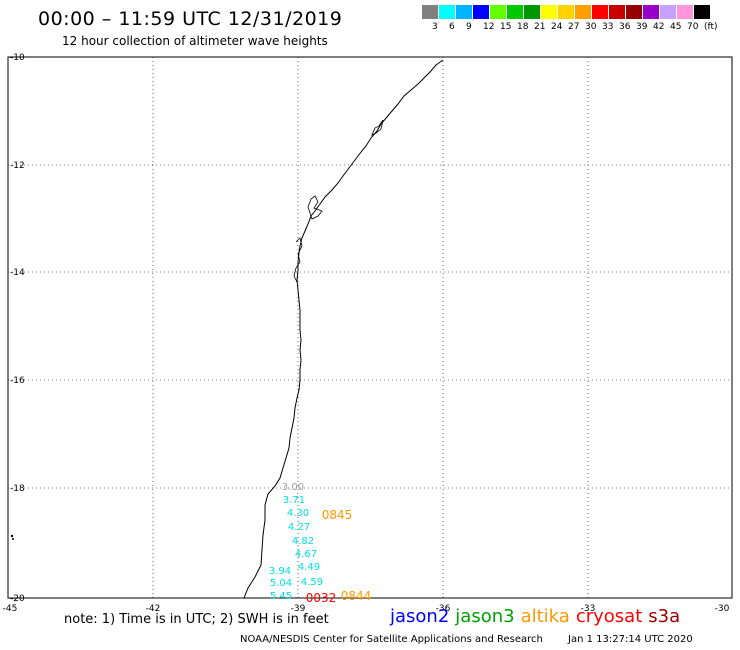  I want to click on lon-tick-label: -42, so click(153, 609).